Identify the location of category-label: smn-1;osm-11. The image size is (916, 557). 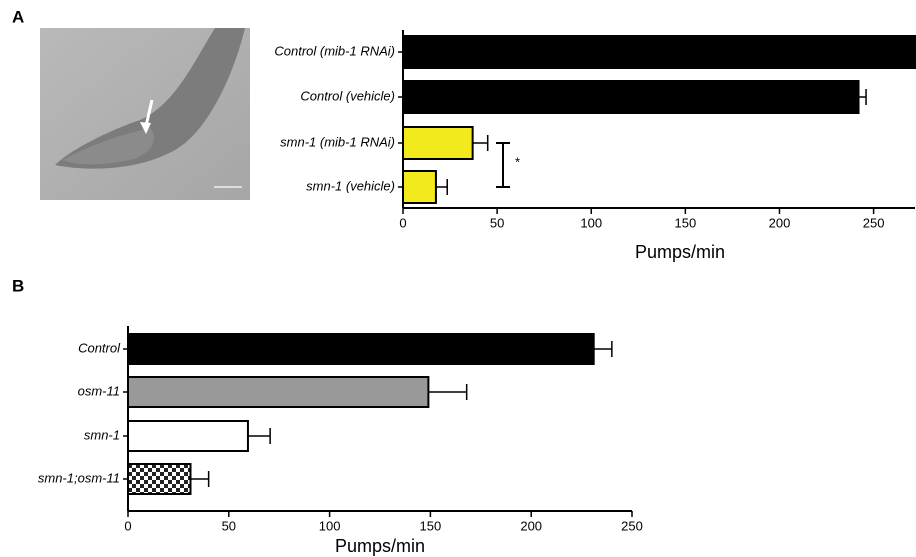
(79, 477).